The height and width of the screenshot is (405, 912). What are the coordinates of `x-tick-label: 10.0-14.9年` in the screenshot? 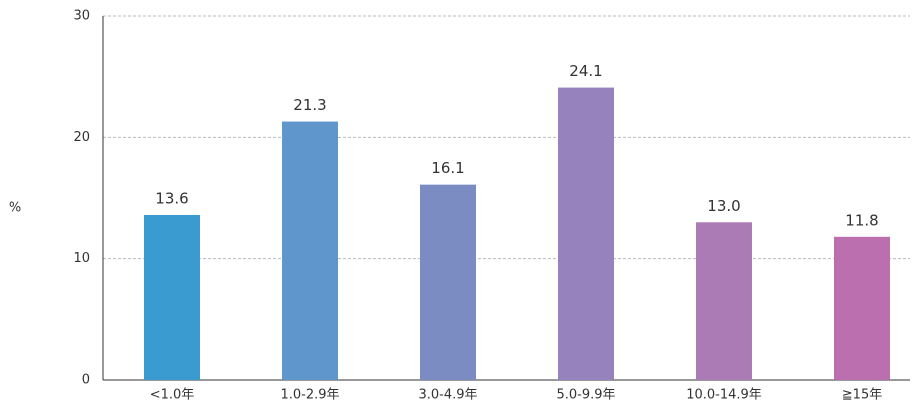 It's located at (724, 395).